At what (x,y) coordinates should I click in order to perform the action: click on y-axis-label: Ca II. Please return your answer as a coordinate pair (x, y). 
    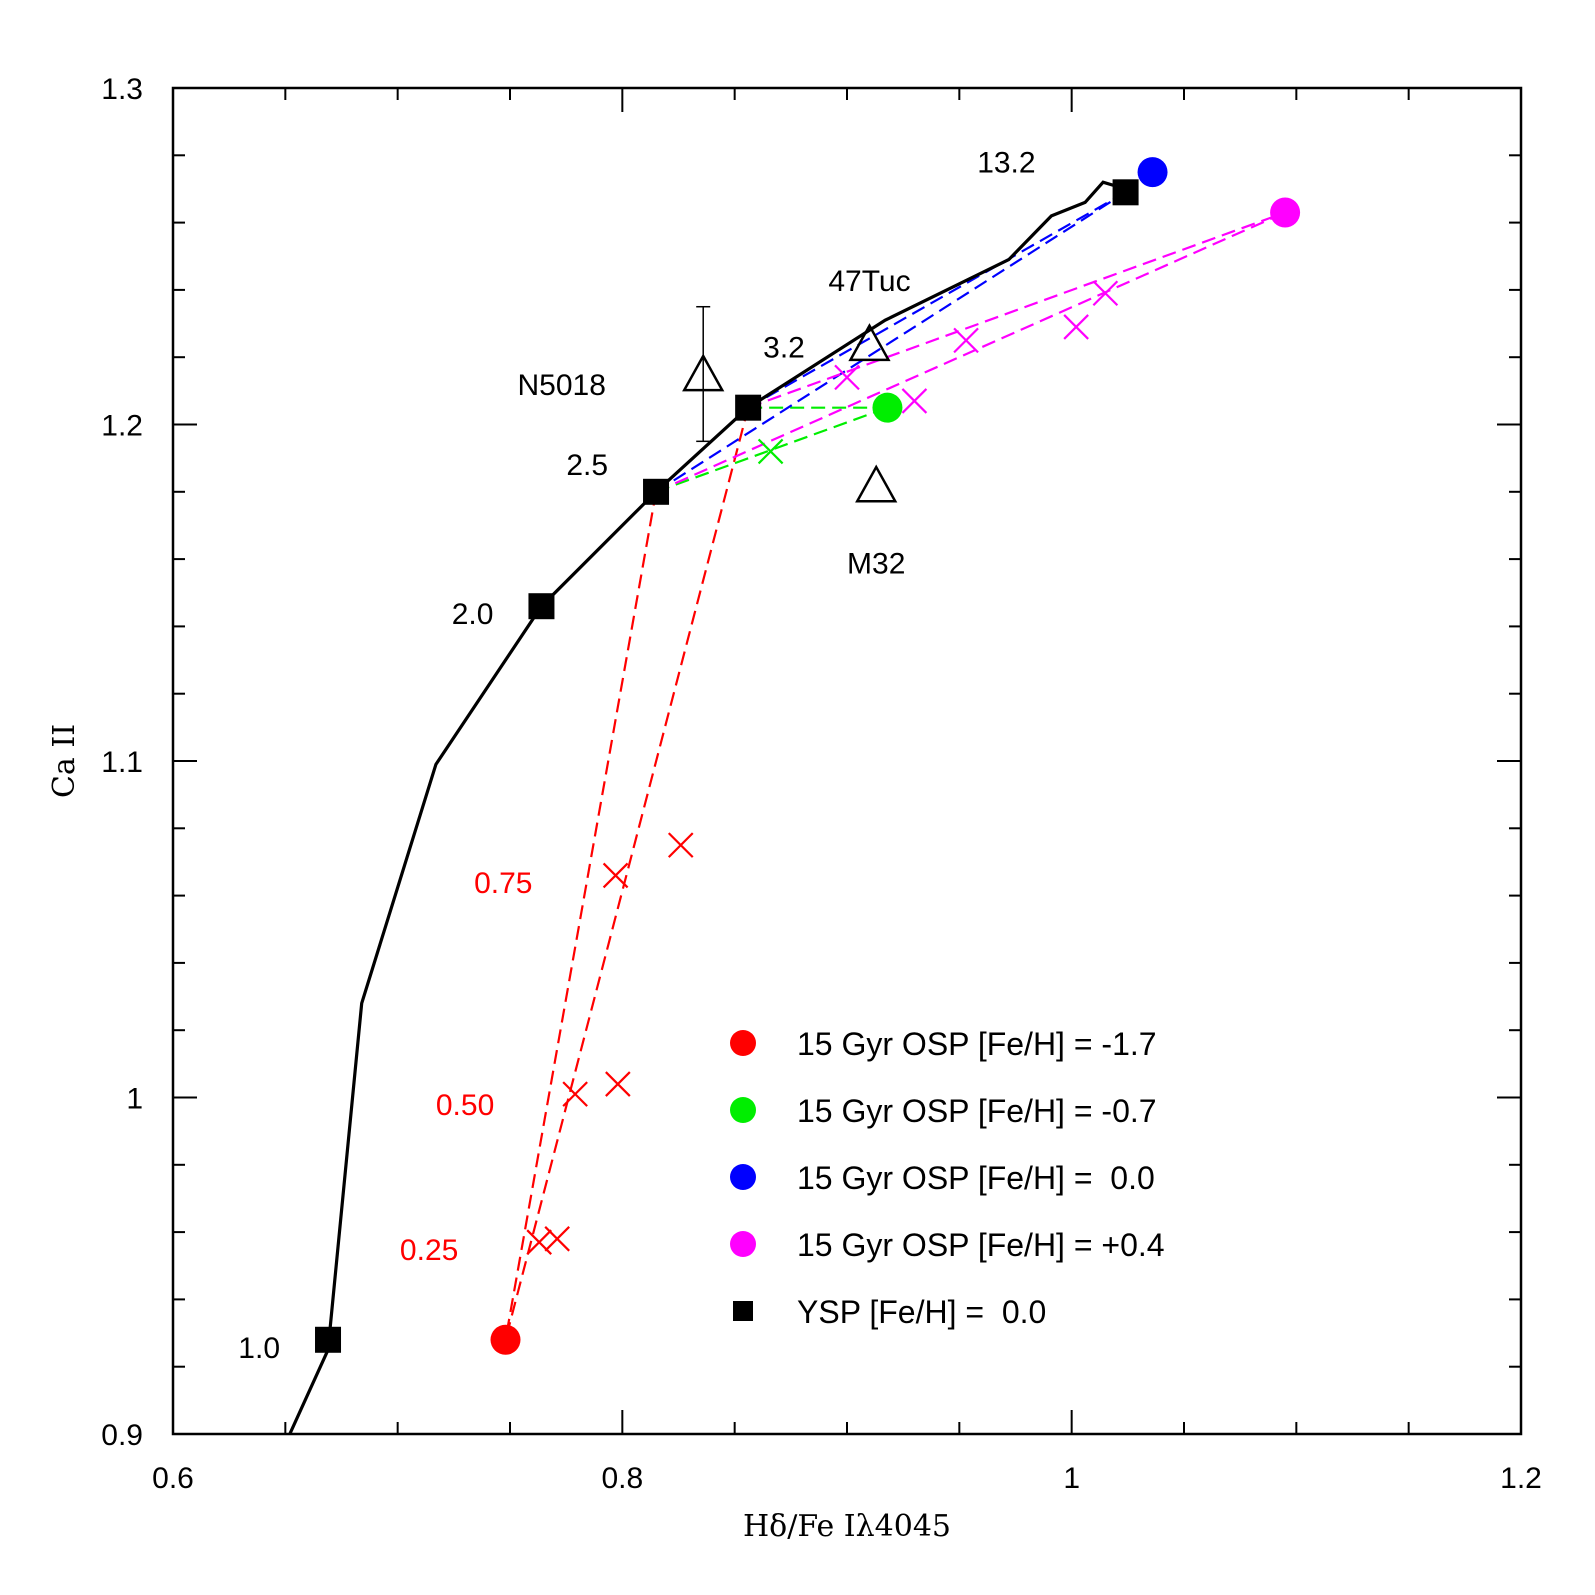
    Looking at the image, I should click on (64, 761).